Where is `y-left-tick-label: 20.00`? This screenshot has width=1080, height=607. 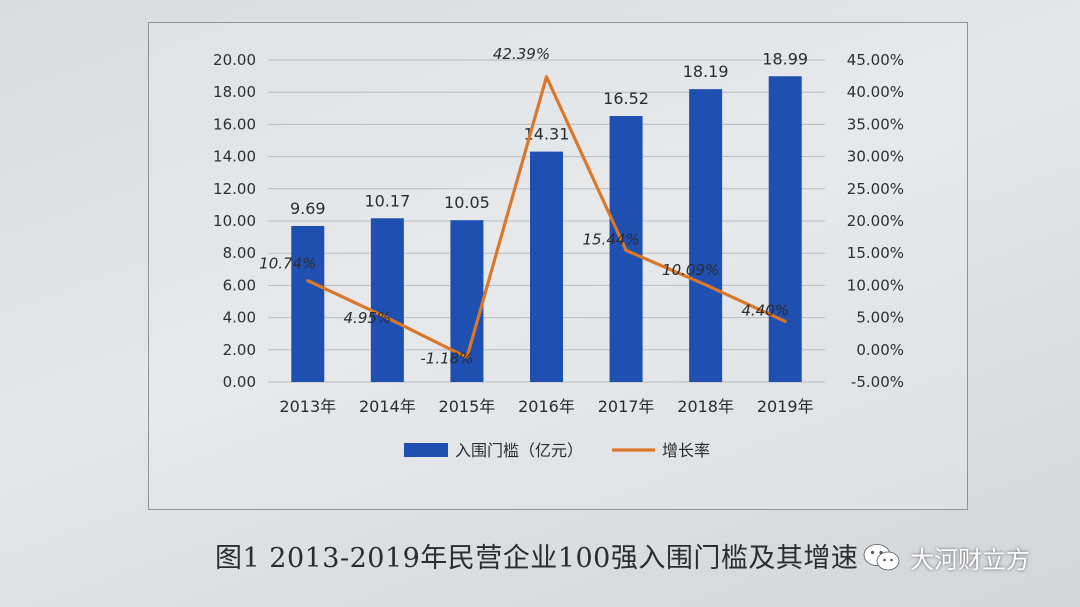
y-left-tick-label: 20.00 is located at coordinates (234, 60).